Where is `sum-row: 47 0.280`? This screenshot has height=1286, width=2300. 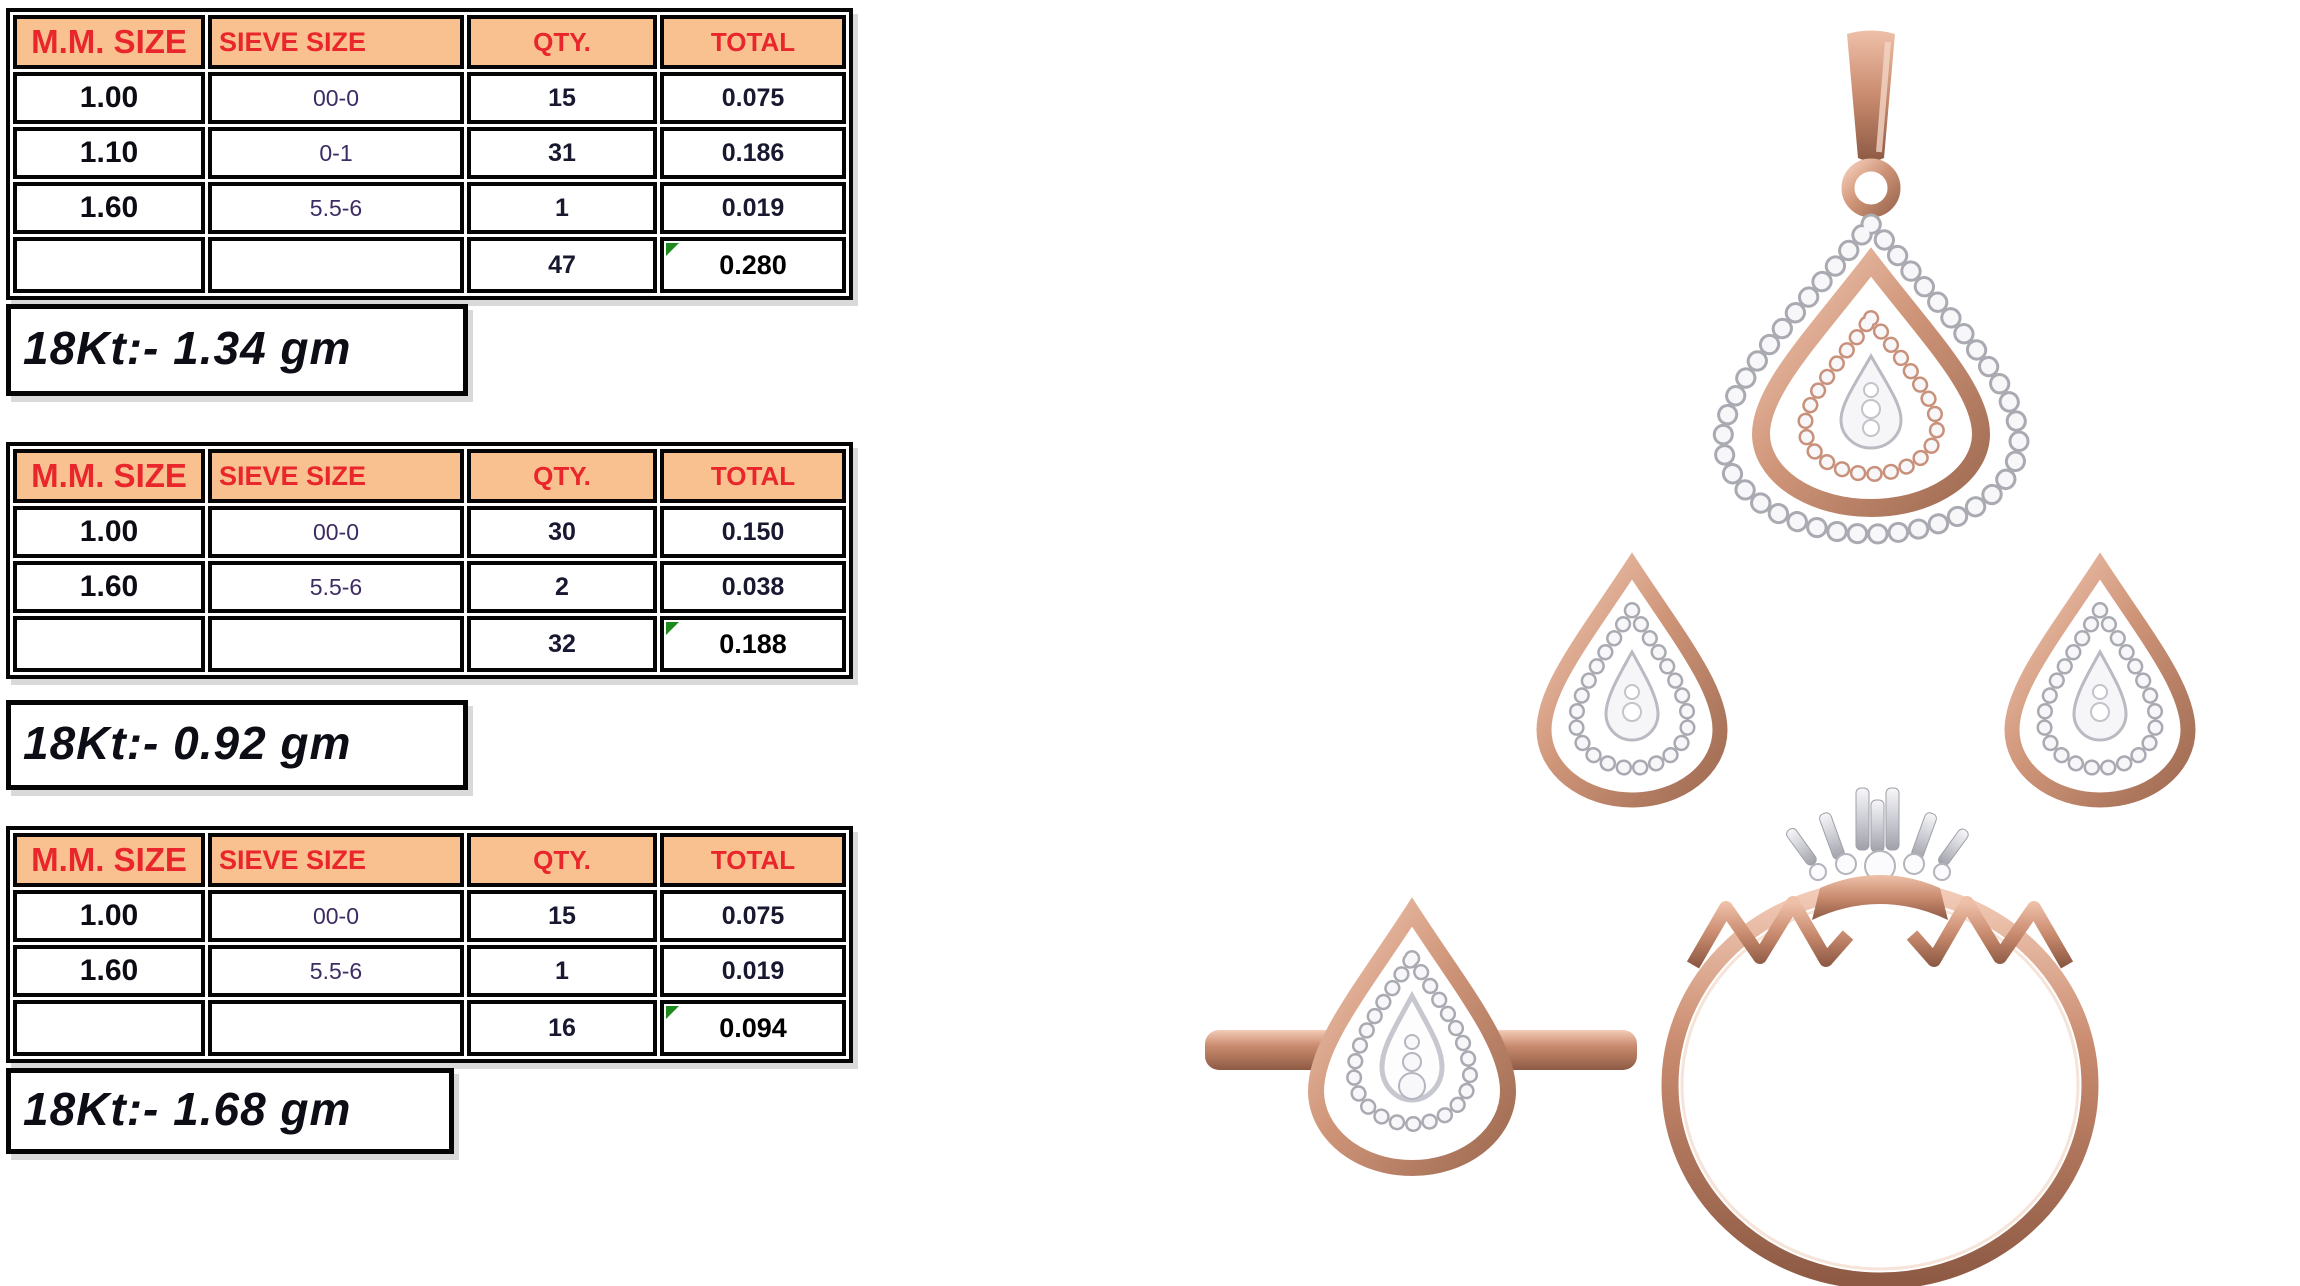
sum-row: 47 0.280 is located at coordinates (429, 265).